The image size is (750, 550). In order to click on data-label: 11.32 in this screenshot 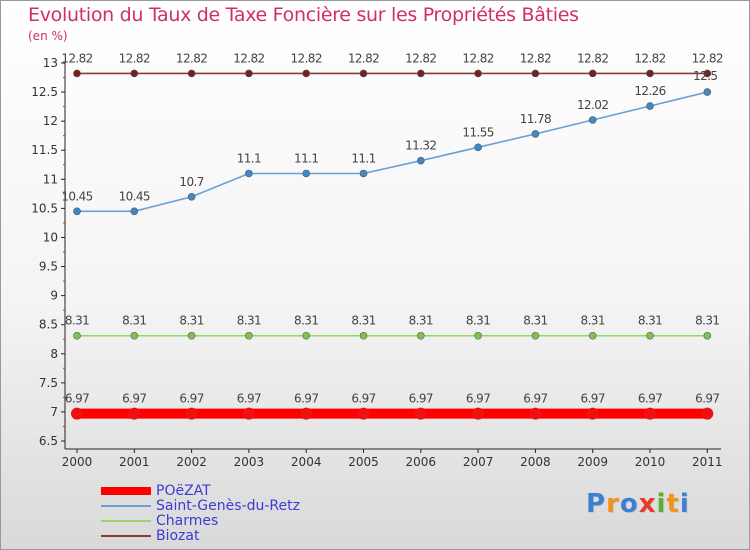, I will do `click(420, 146)`.